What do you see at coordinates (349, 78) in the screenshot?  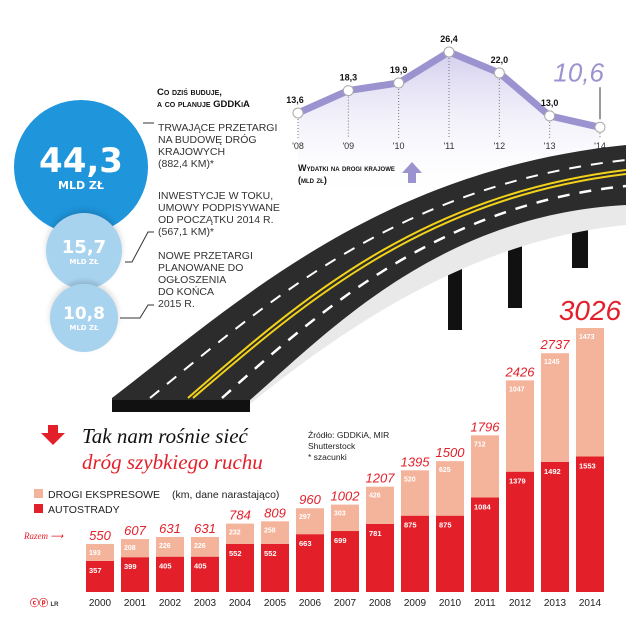 I see `data-label: 18,3` at bounding box center [349, 78].